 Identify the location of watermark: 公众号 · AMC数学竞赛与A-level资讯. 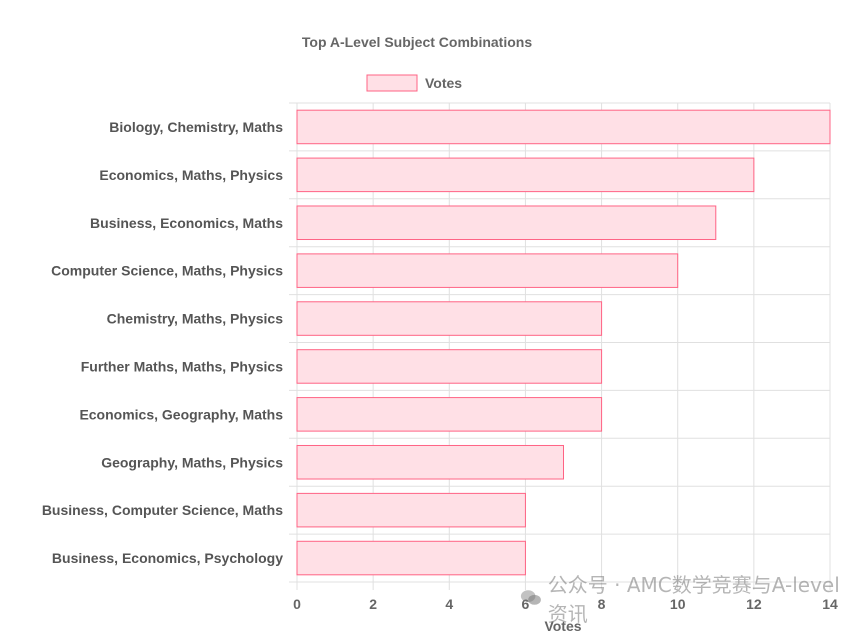
(684, 599).